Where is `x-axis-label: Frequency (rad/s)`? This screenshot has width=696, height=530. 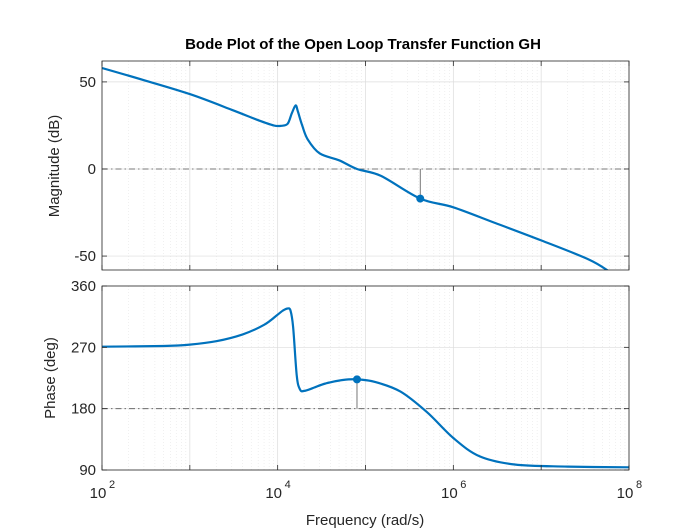
x-axis-label: Frequency (rad/s) is located at coordinates (365, 520).